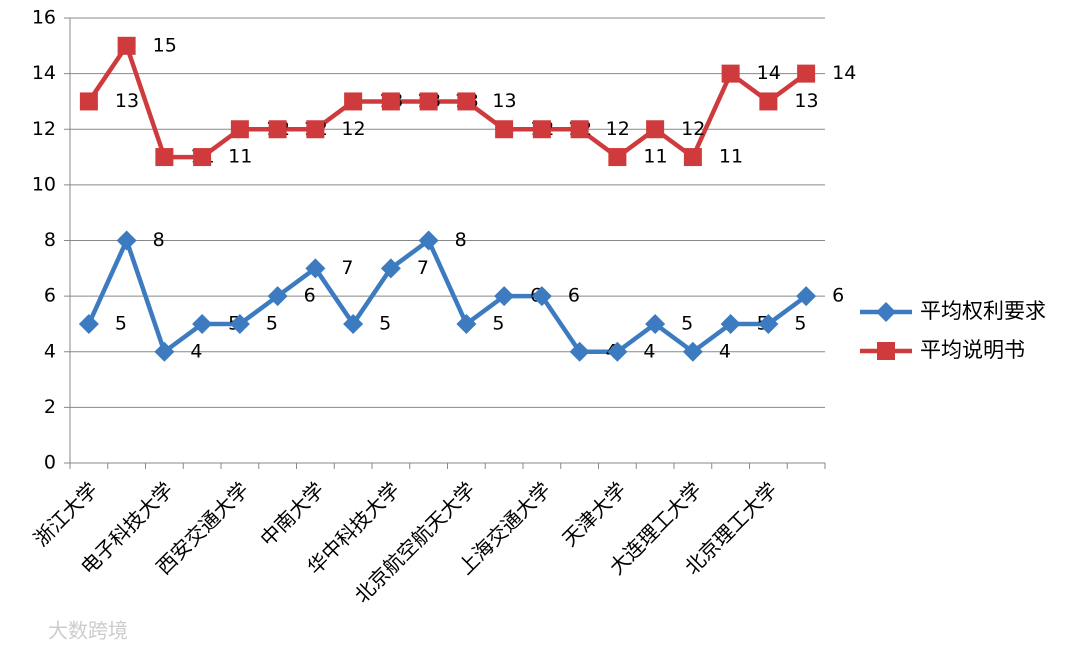  What do you see at coordinates (44, 129) in the screenshot?
I see `y-tick-label: 12` at bounding box center [44, 129].